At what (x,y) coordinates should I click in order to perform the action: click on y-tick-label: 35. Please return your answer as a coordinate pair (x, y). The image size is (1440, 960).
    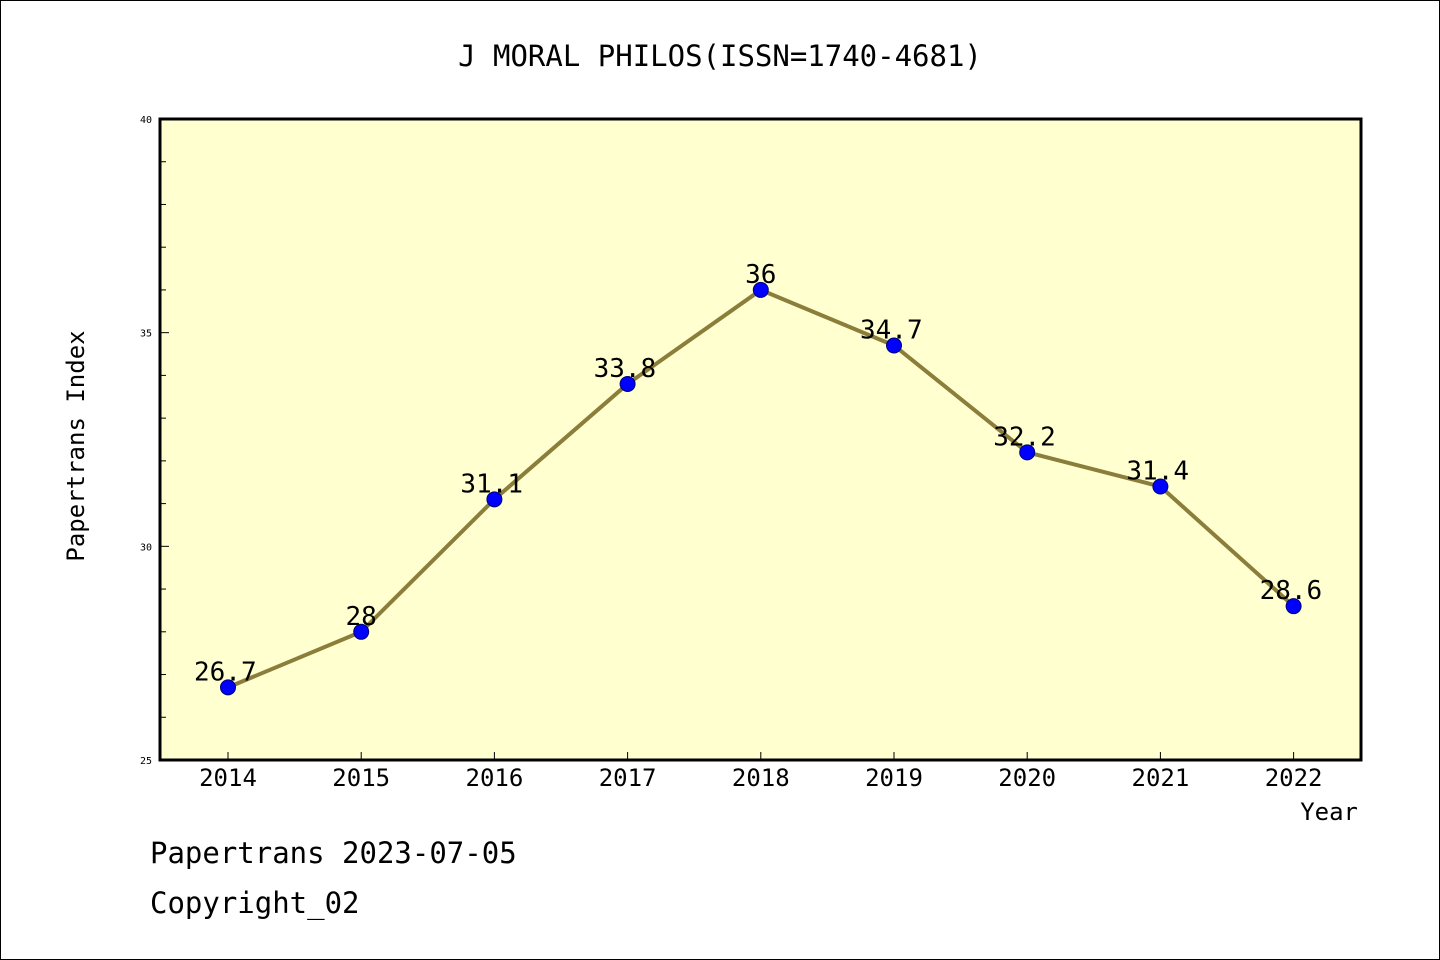
    Looking at the image, I should click on (146, 334).